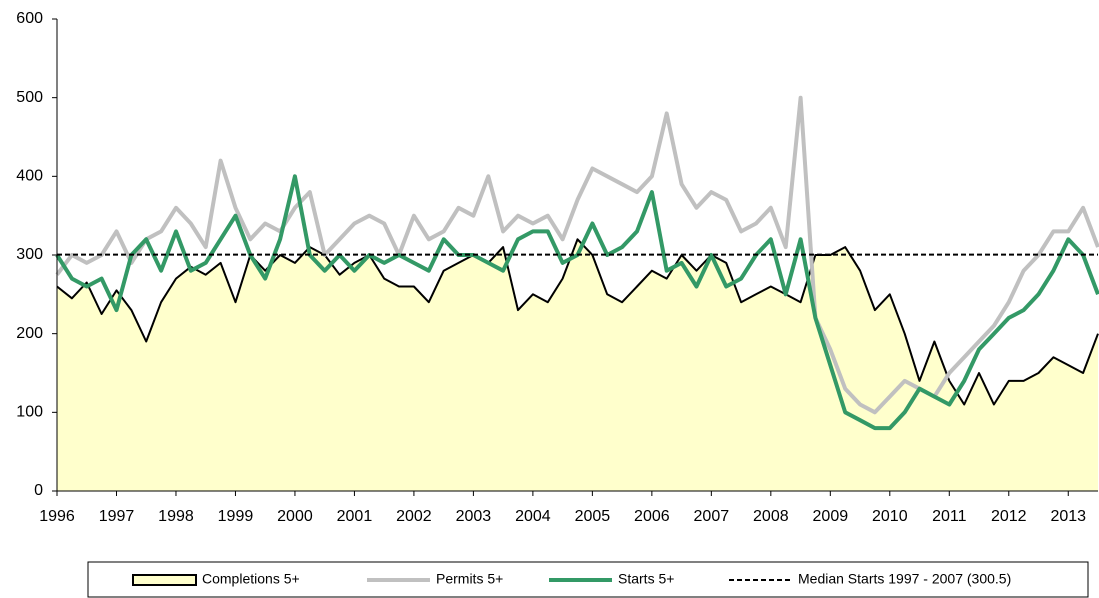  I want to click on x-tick-label: 2002, so click(414, 516).